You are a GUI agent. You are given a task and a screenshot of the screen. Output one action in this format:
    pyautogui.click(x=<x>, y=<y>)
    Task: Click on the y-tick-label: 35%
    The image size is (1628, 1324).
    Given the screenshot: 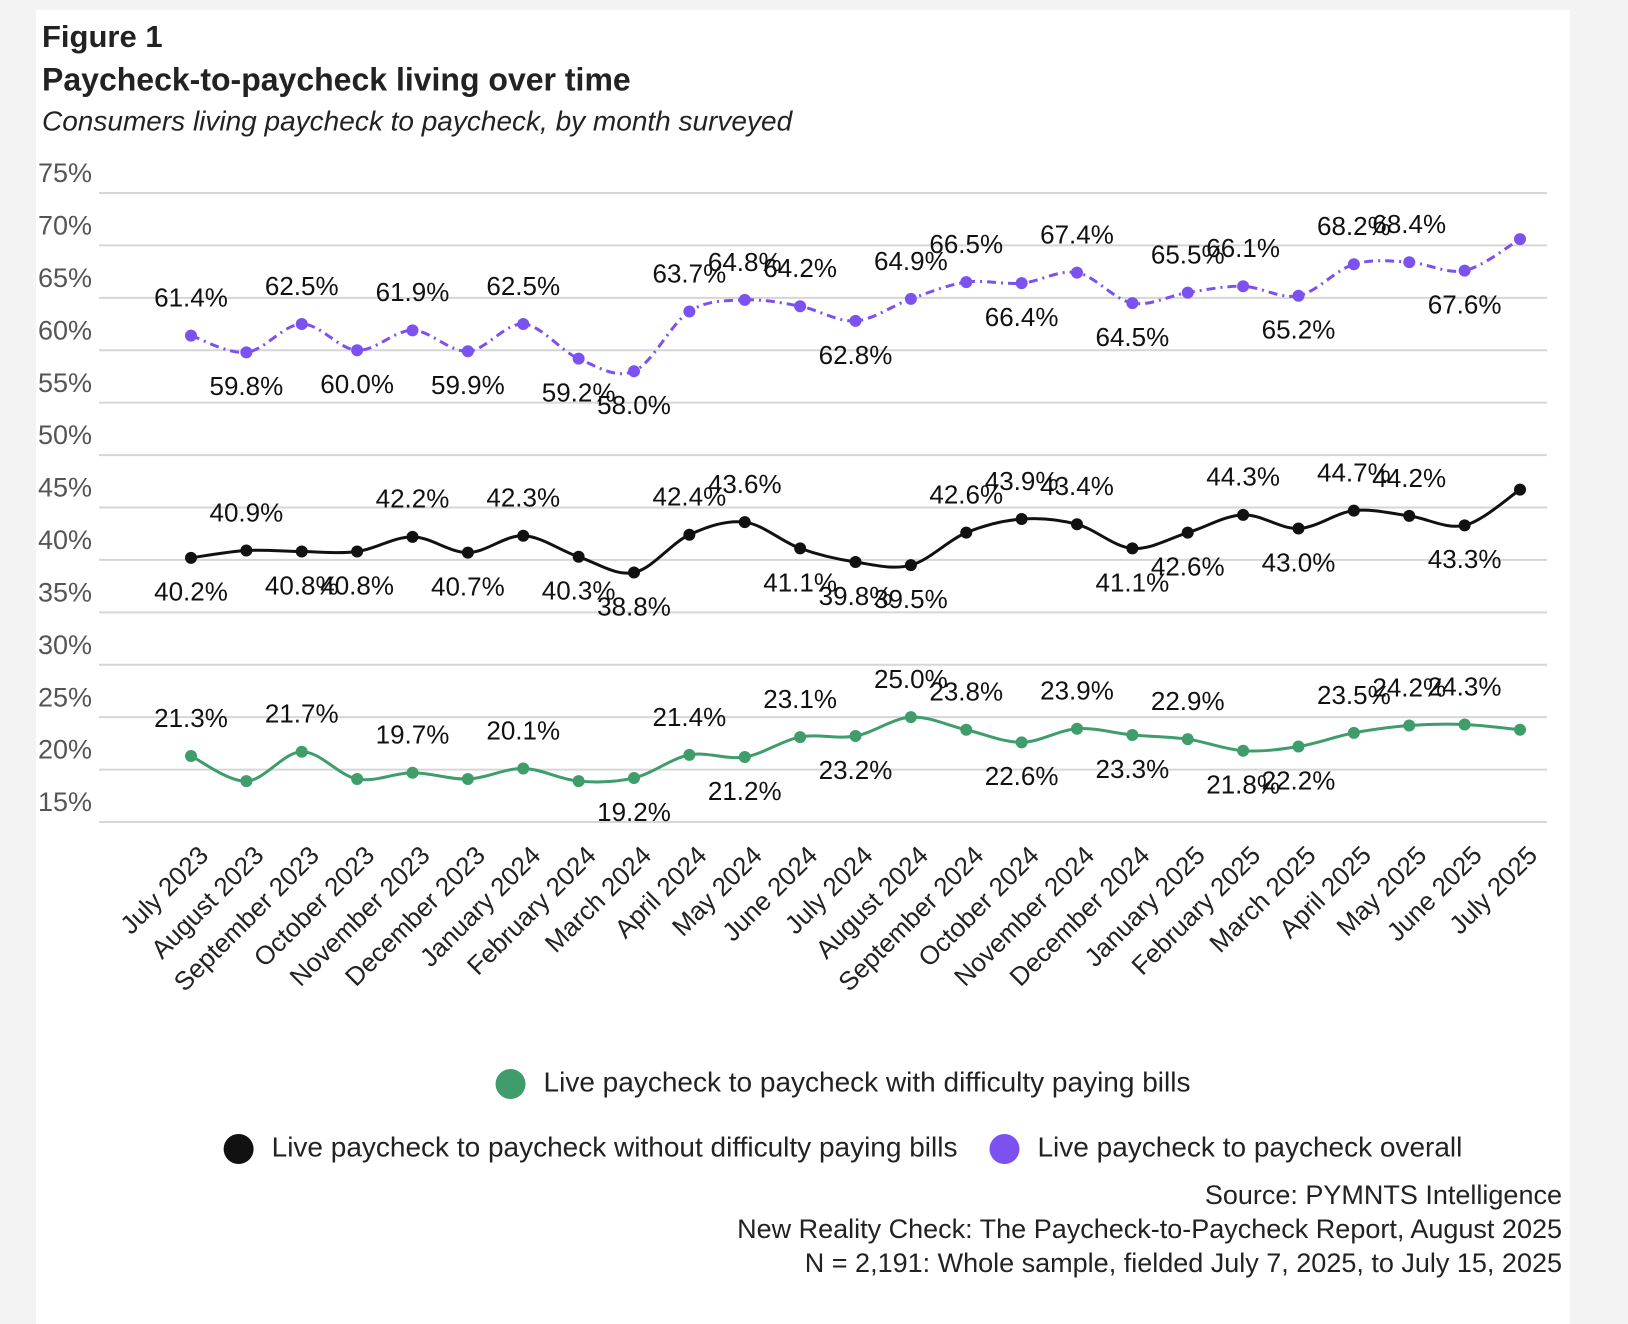 What is the action you would take?
    pyautogui.click(x=65, y=592)
    